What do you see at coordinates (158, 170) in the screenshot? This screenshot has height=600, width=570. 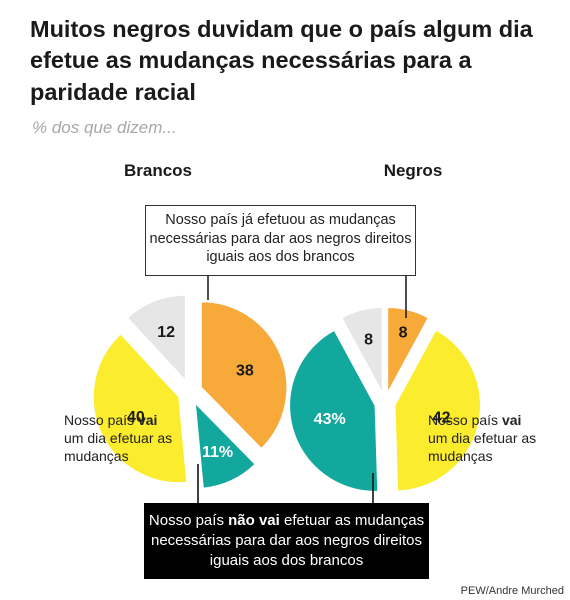 I see `pie-title-brancos: Brancos` at bounding box center [158, 170].